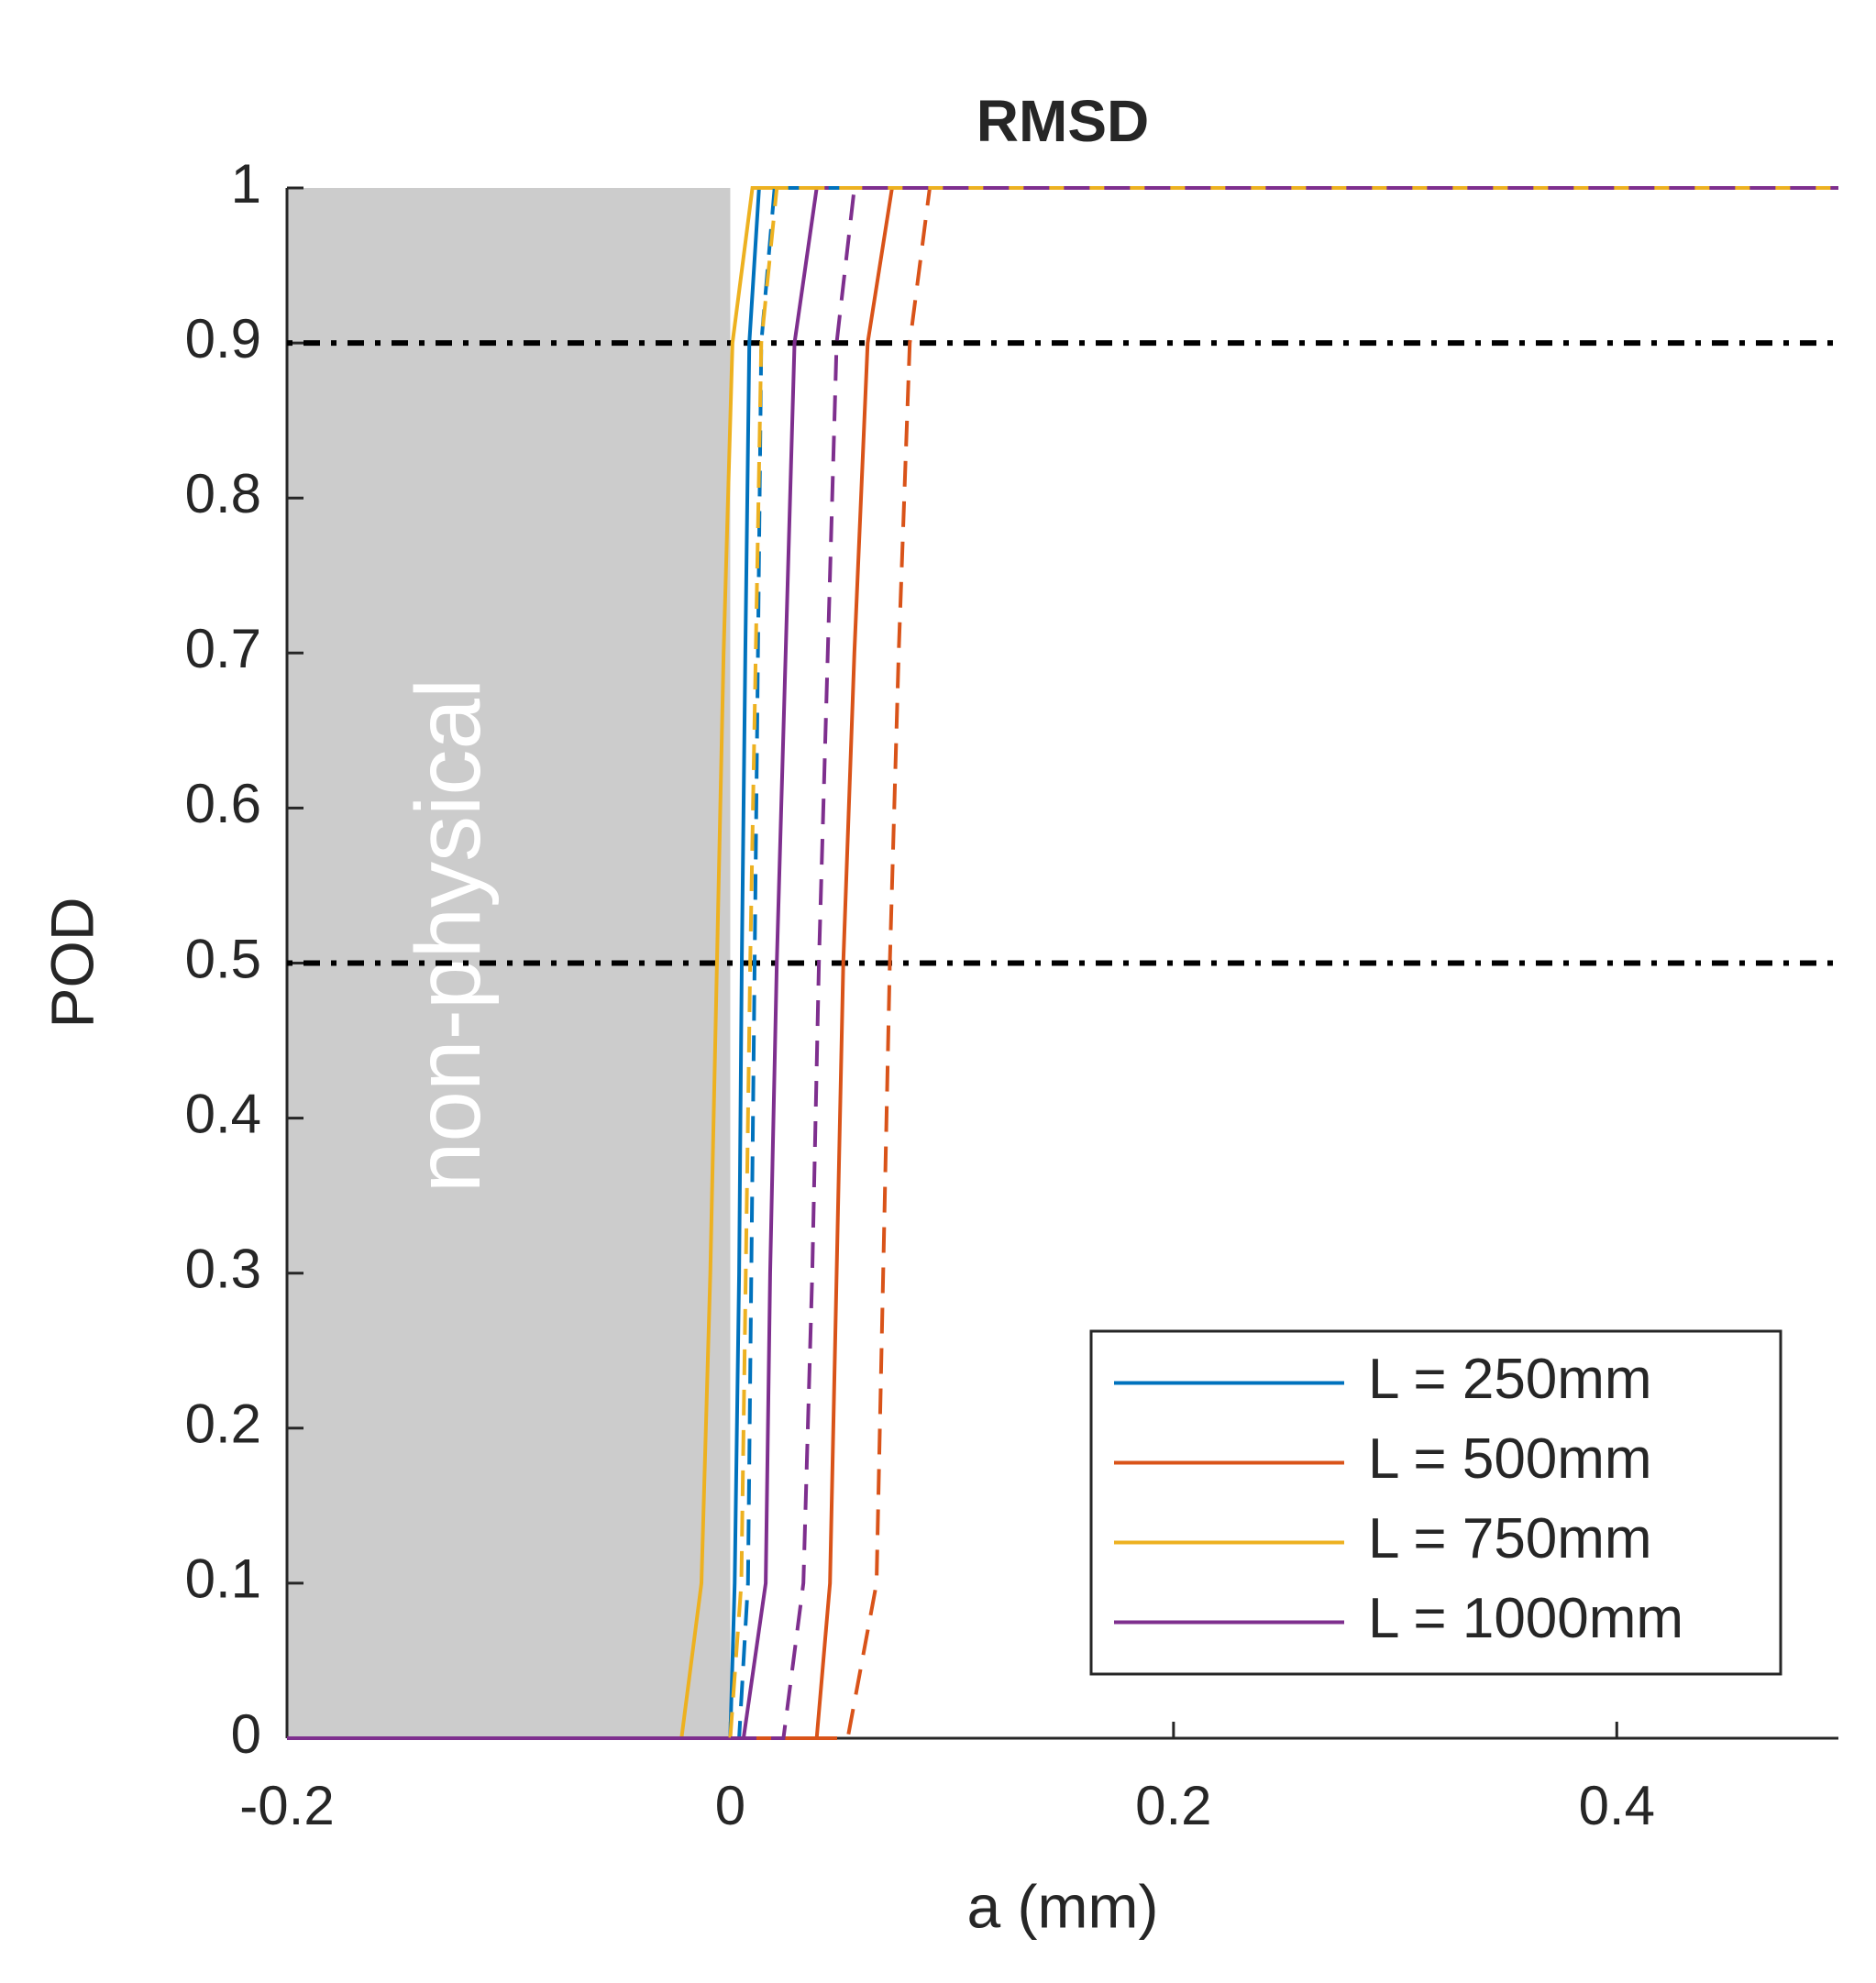 The height and width of the screenshot is (1983, 1876). Describe the element at coordinates (1617, 1805) in the screenshot. I see `x-tick-label: 0.4` at that location.